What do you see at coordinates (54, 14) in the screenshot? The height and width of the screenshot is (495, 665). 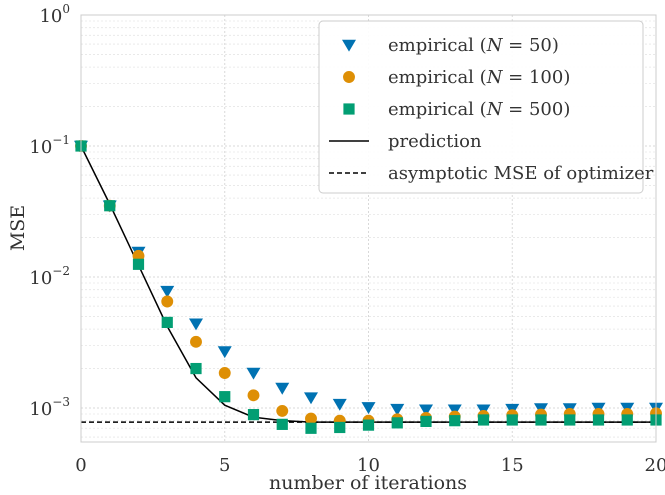 I see `y-tick-label: 10⁰` at bounding box center [54, 14].